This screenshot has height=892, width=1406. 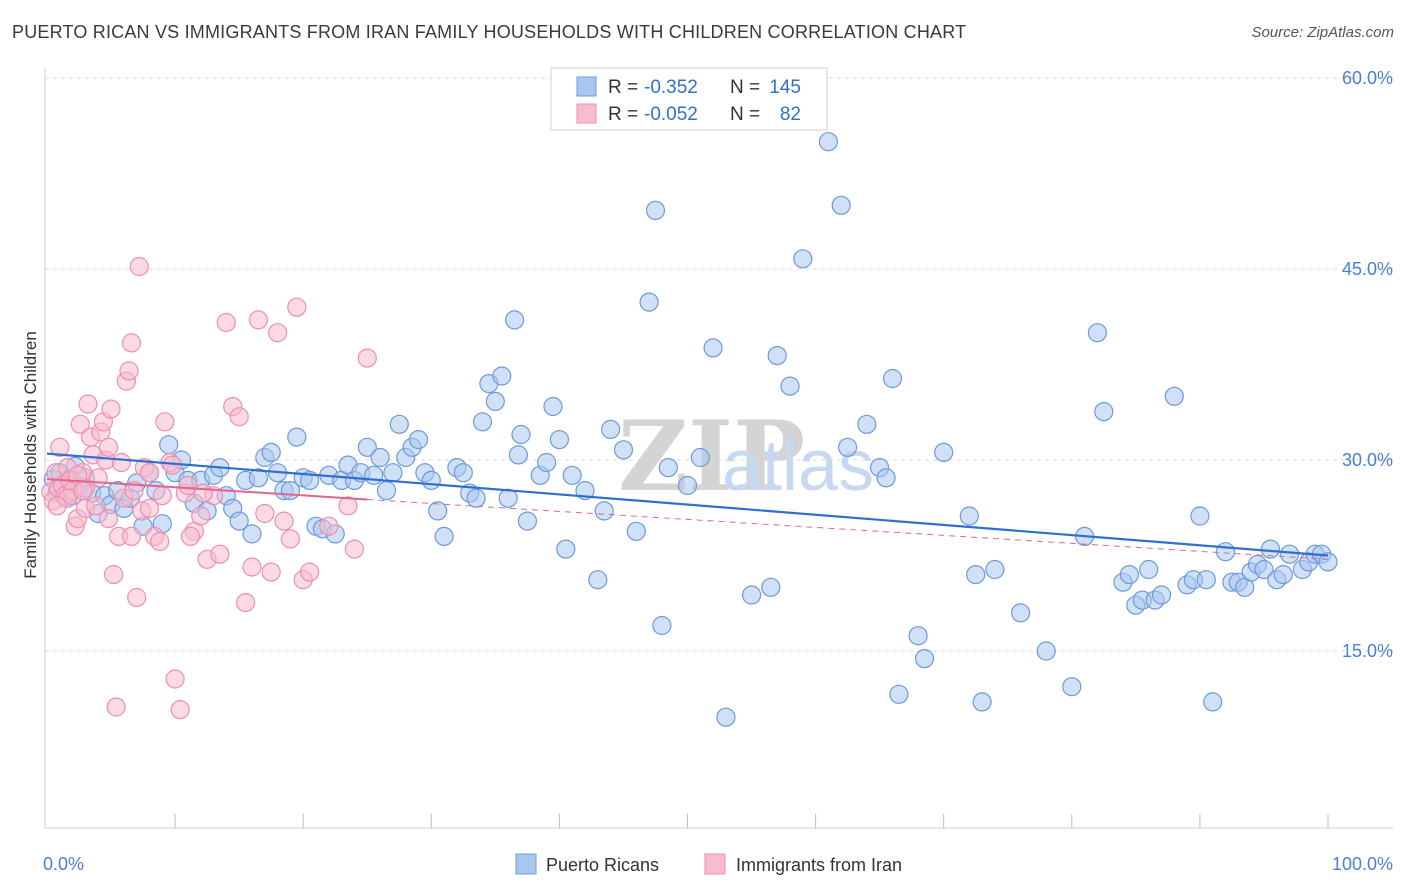 What do you see at coordinates (746, 456) in the screenshot?
I see `watermark: ZIP atlas` at bounding box center [746, 456].